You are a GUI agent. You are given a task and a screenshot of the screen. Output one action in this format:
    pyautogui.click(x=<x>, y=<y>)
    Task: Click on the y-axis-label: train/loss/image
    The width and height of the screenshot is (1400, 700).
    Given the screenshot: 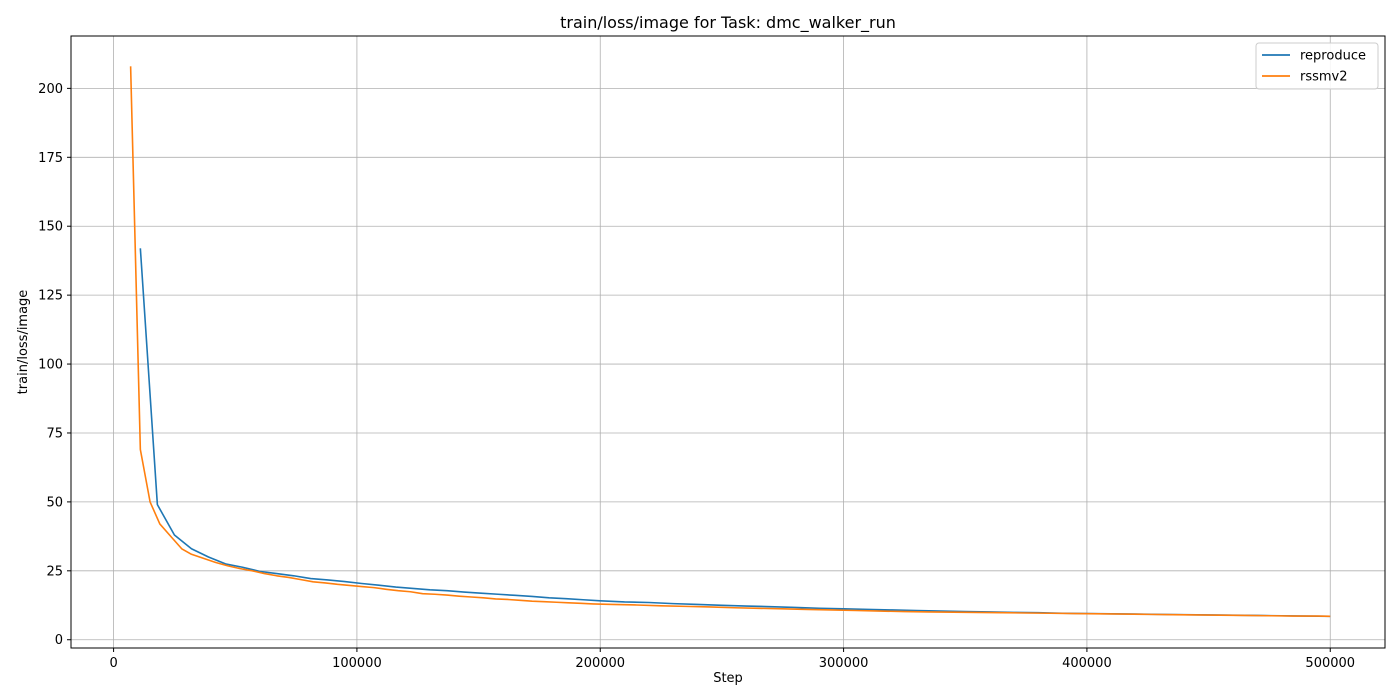 What is the action you would take?
    pyautogui.click(x=23, y=342)
    